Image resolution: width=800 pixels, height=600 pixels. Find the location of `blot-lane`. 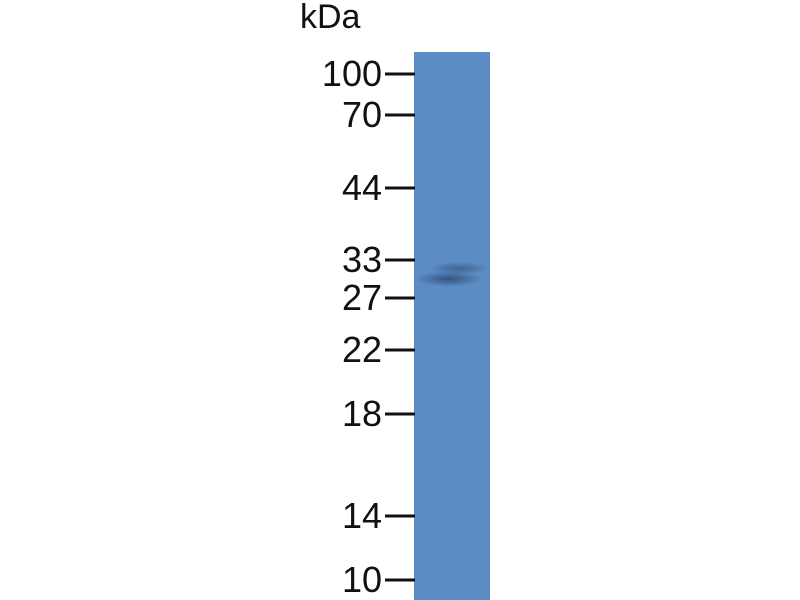

blot-lane is located at coordinates (452, 326).